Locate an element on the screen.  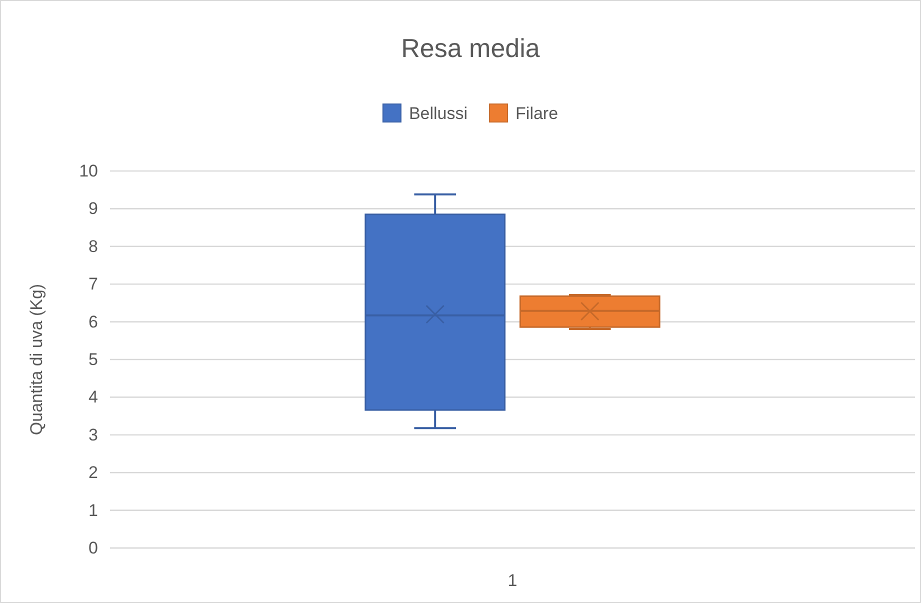
y-tick-label: 0 is located at coordinates (93, 548).